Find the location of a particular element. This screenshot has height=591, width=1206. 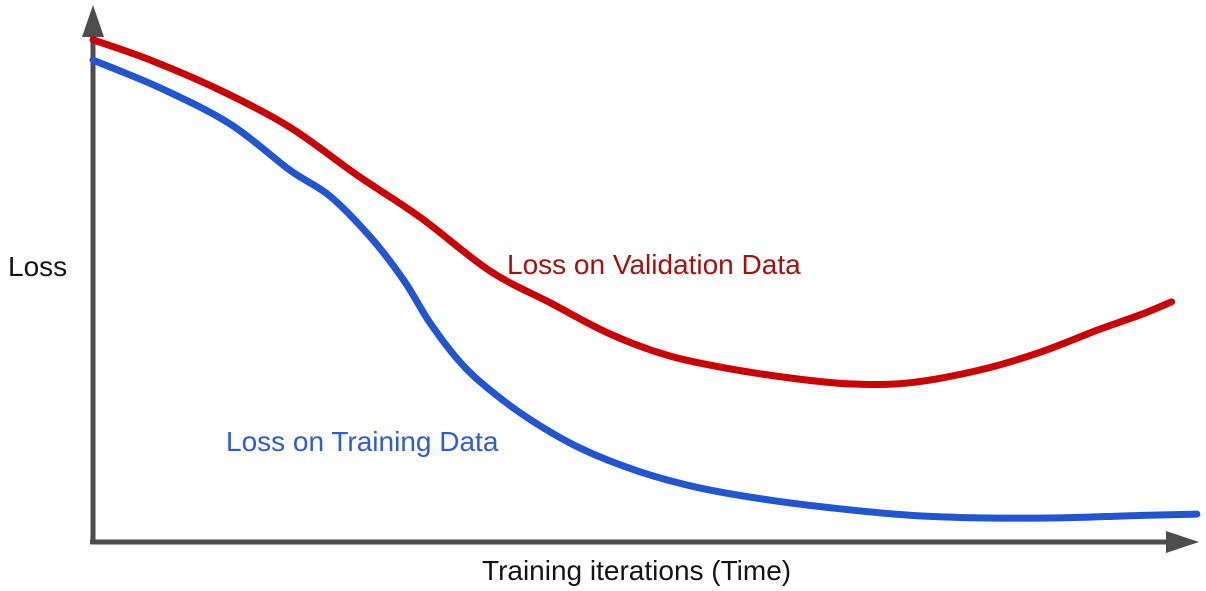

y-axis-arrow-icon is located at coordinates (93, 21).